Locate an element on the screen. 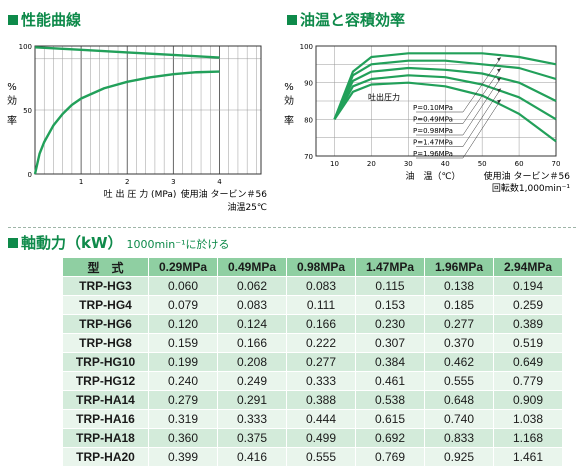  value-cell: 0.124 is located at coordinates (252, 324).